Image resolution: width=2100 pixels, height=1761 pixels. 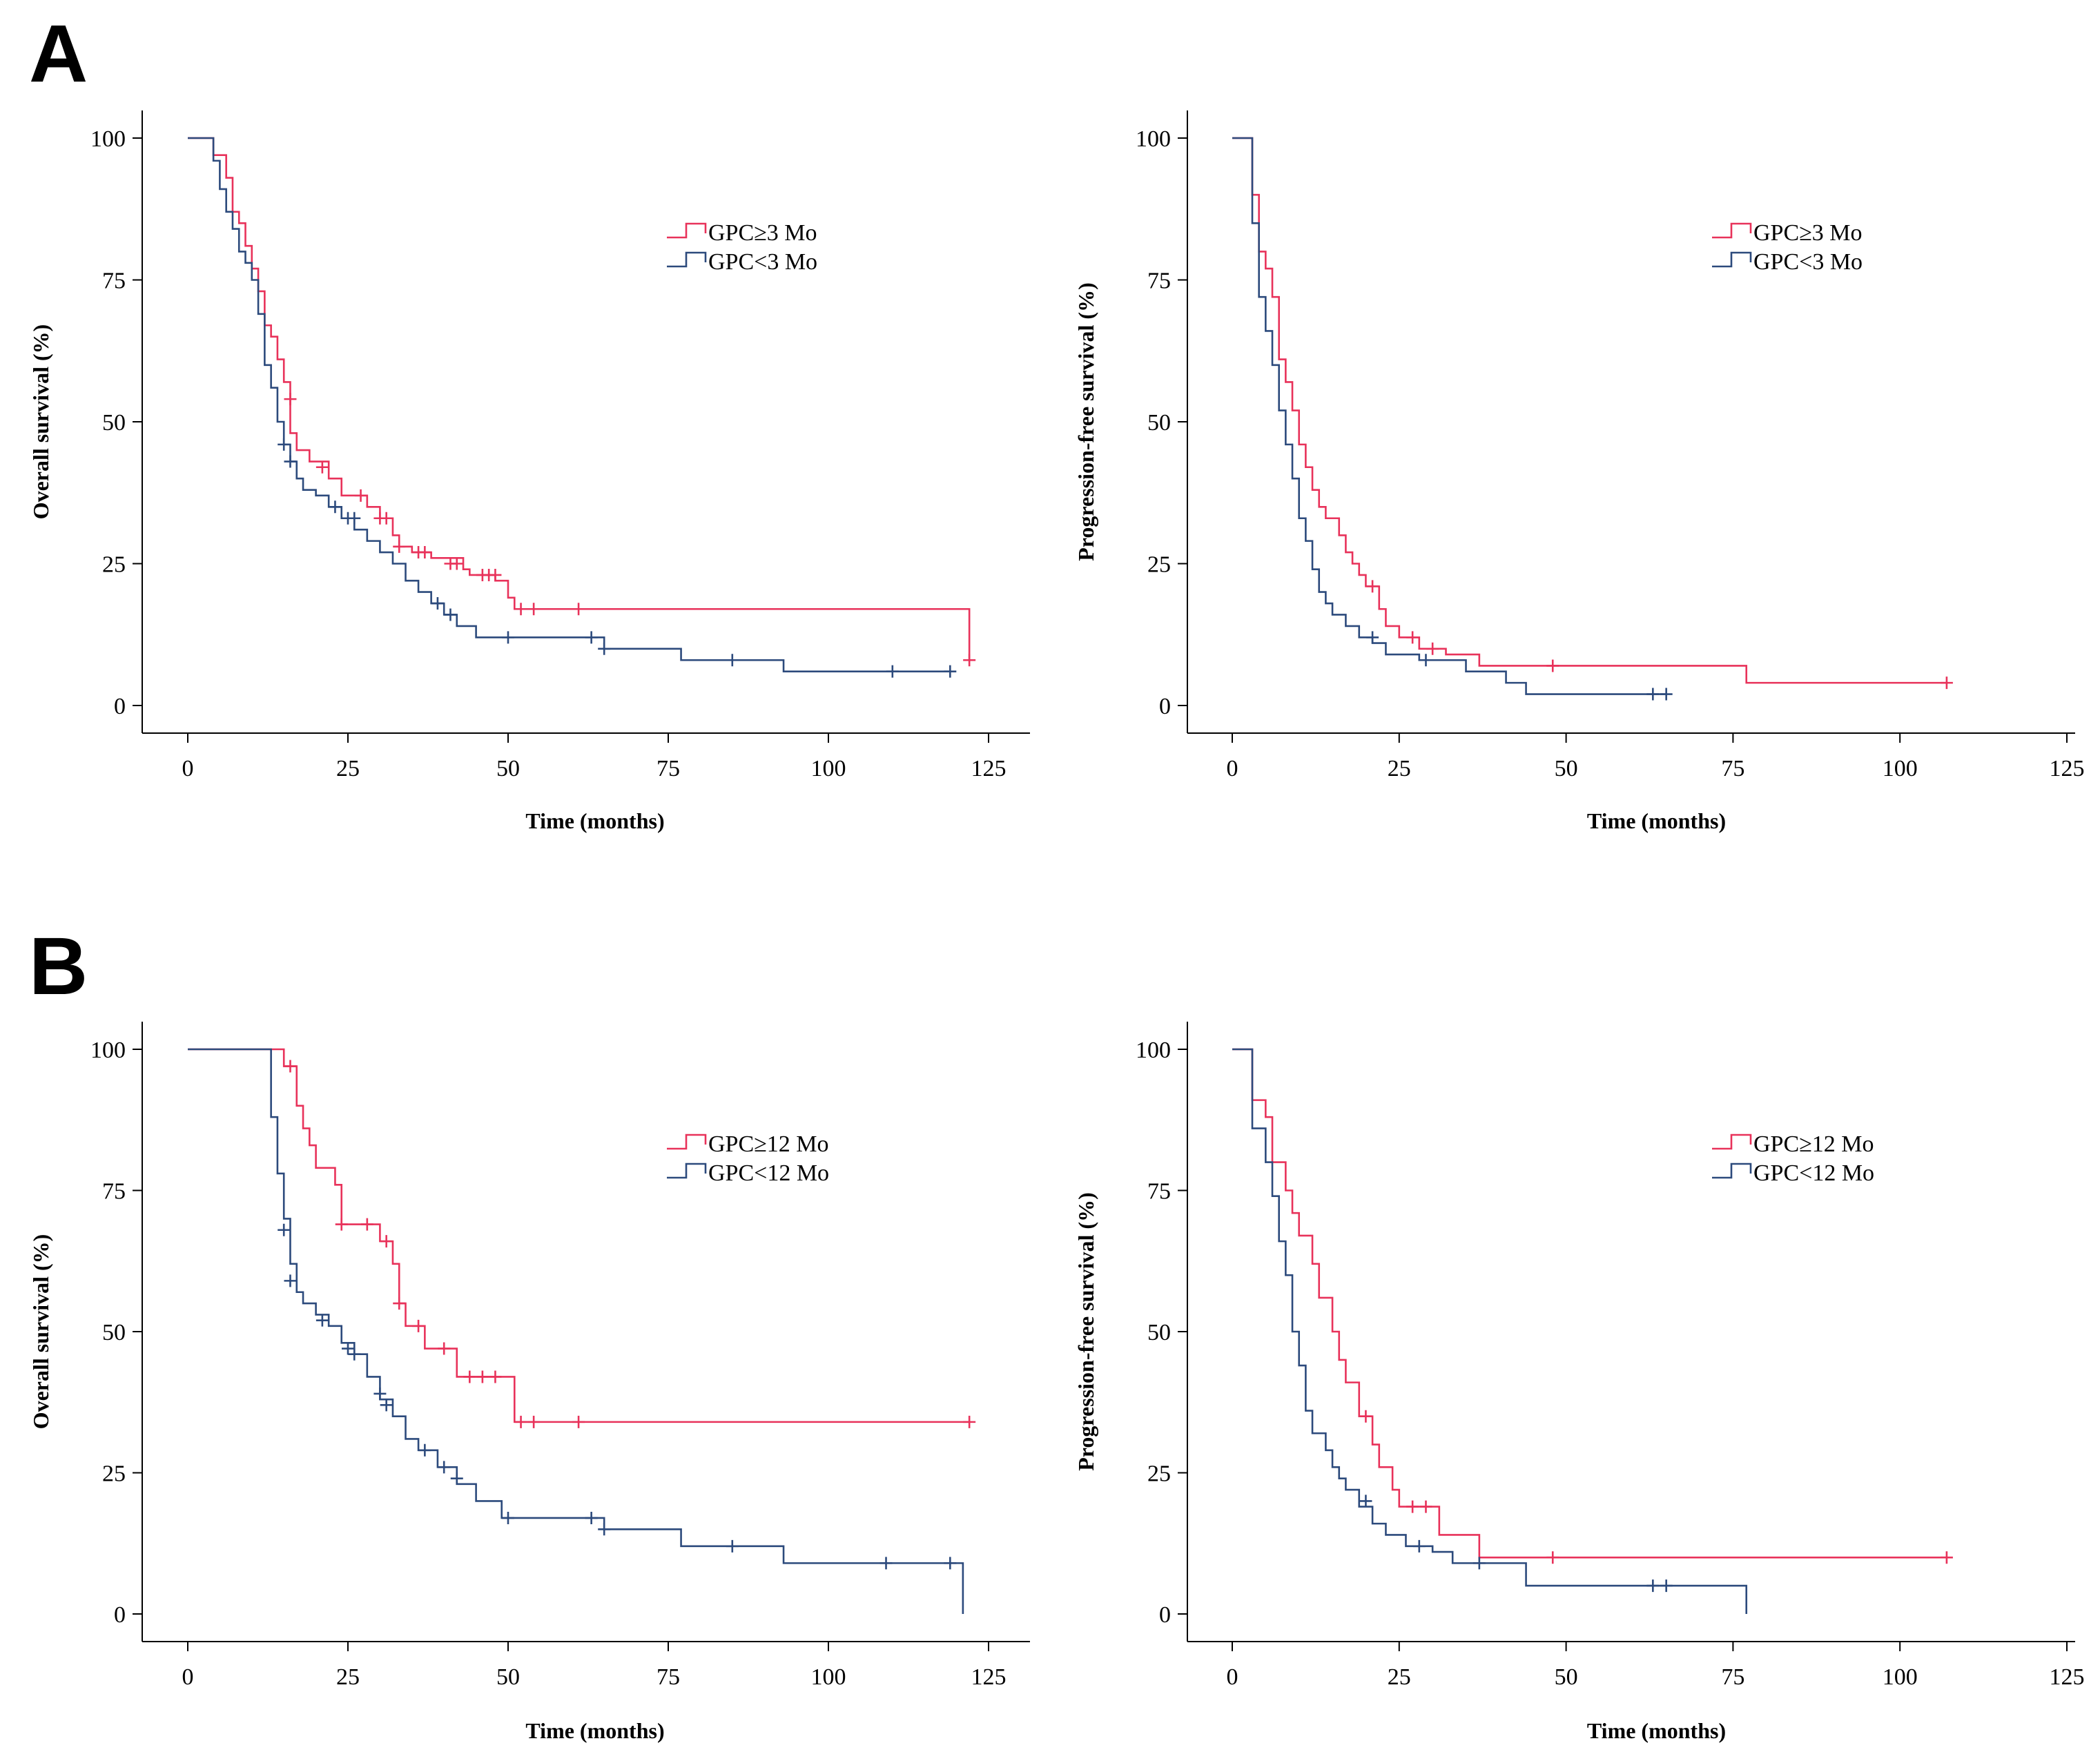 What do you see at coordinates (1085, 1331) in the screenshot?
I see `y-axis-title: Progression-free survival (%)` at bounding box center [1085, 1331].